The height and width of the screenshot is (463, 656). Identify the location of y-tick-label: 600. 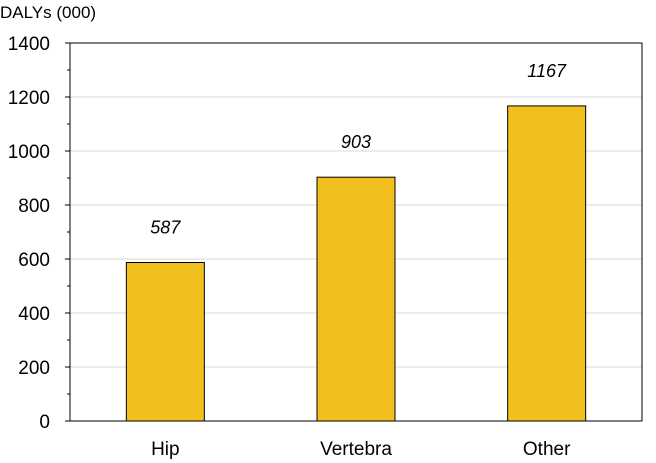
(34, 260).